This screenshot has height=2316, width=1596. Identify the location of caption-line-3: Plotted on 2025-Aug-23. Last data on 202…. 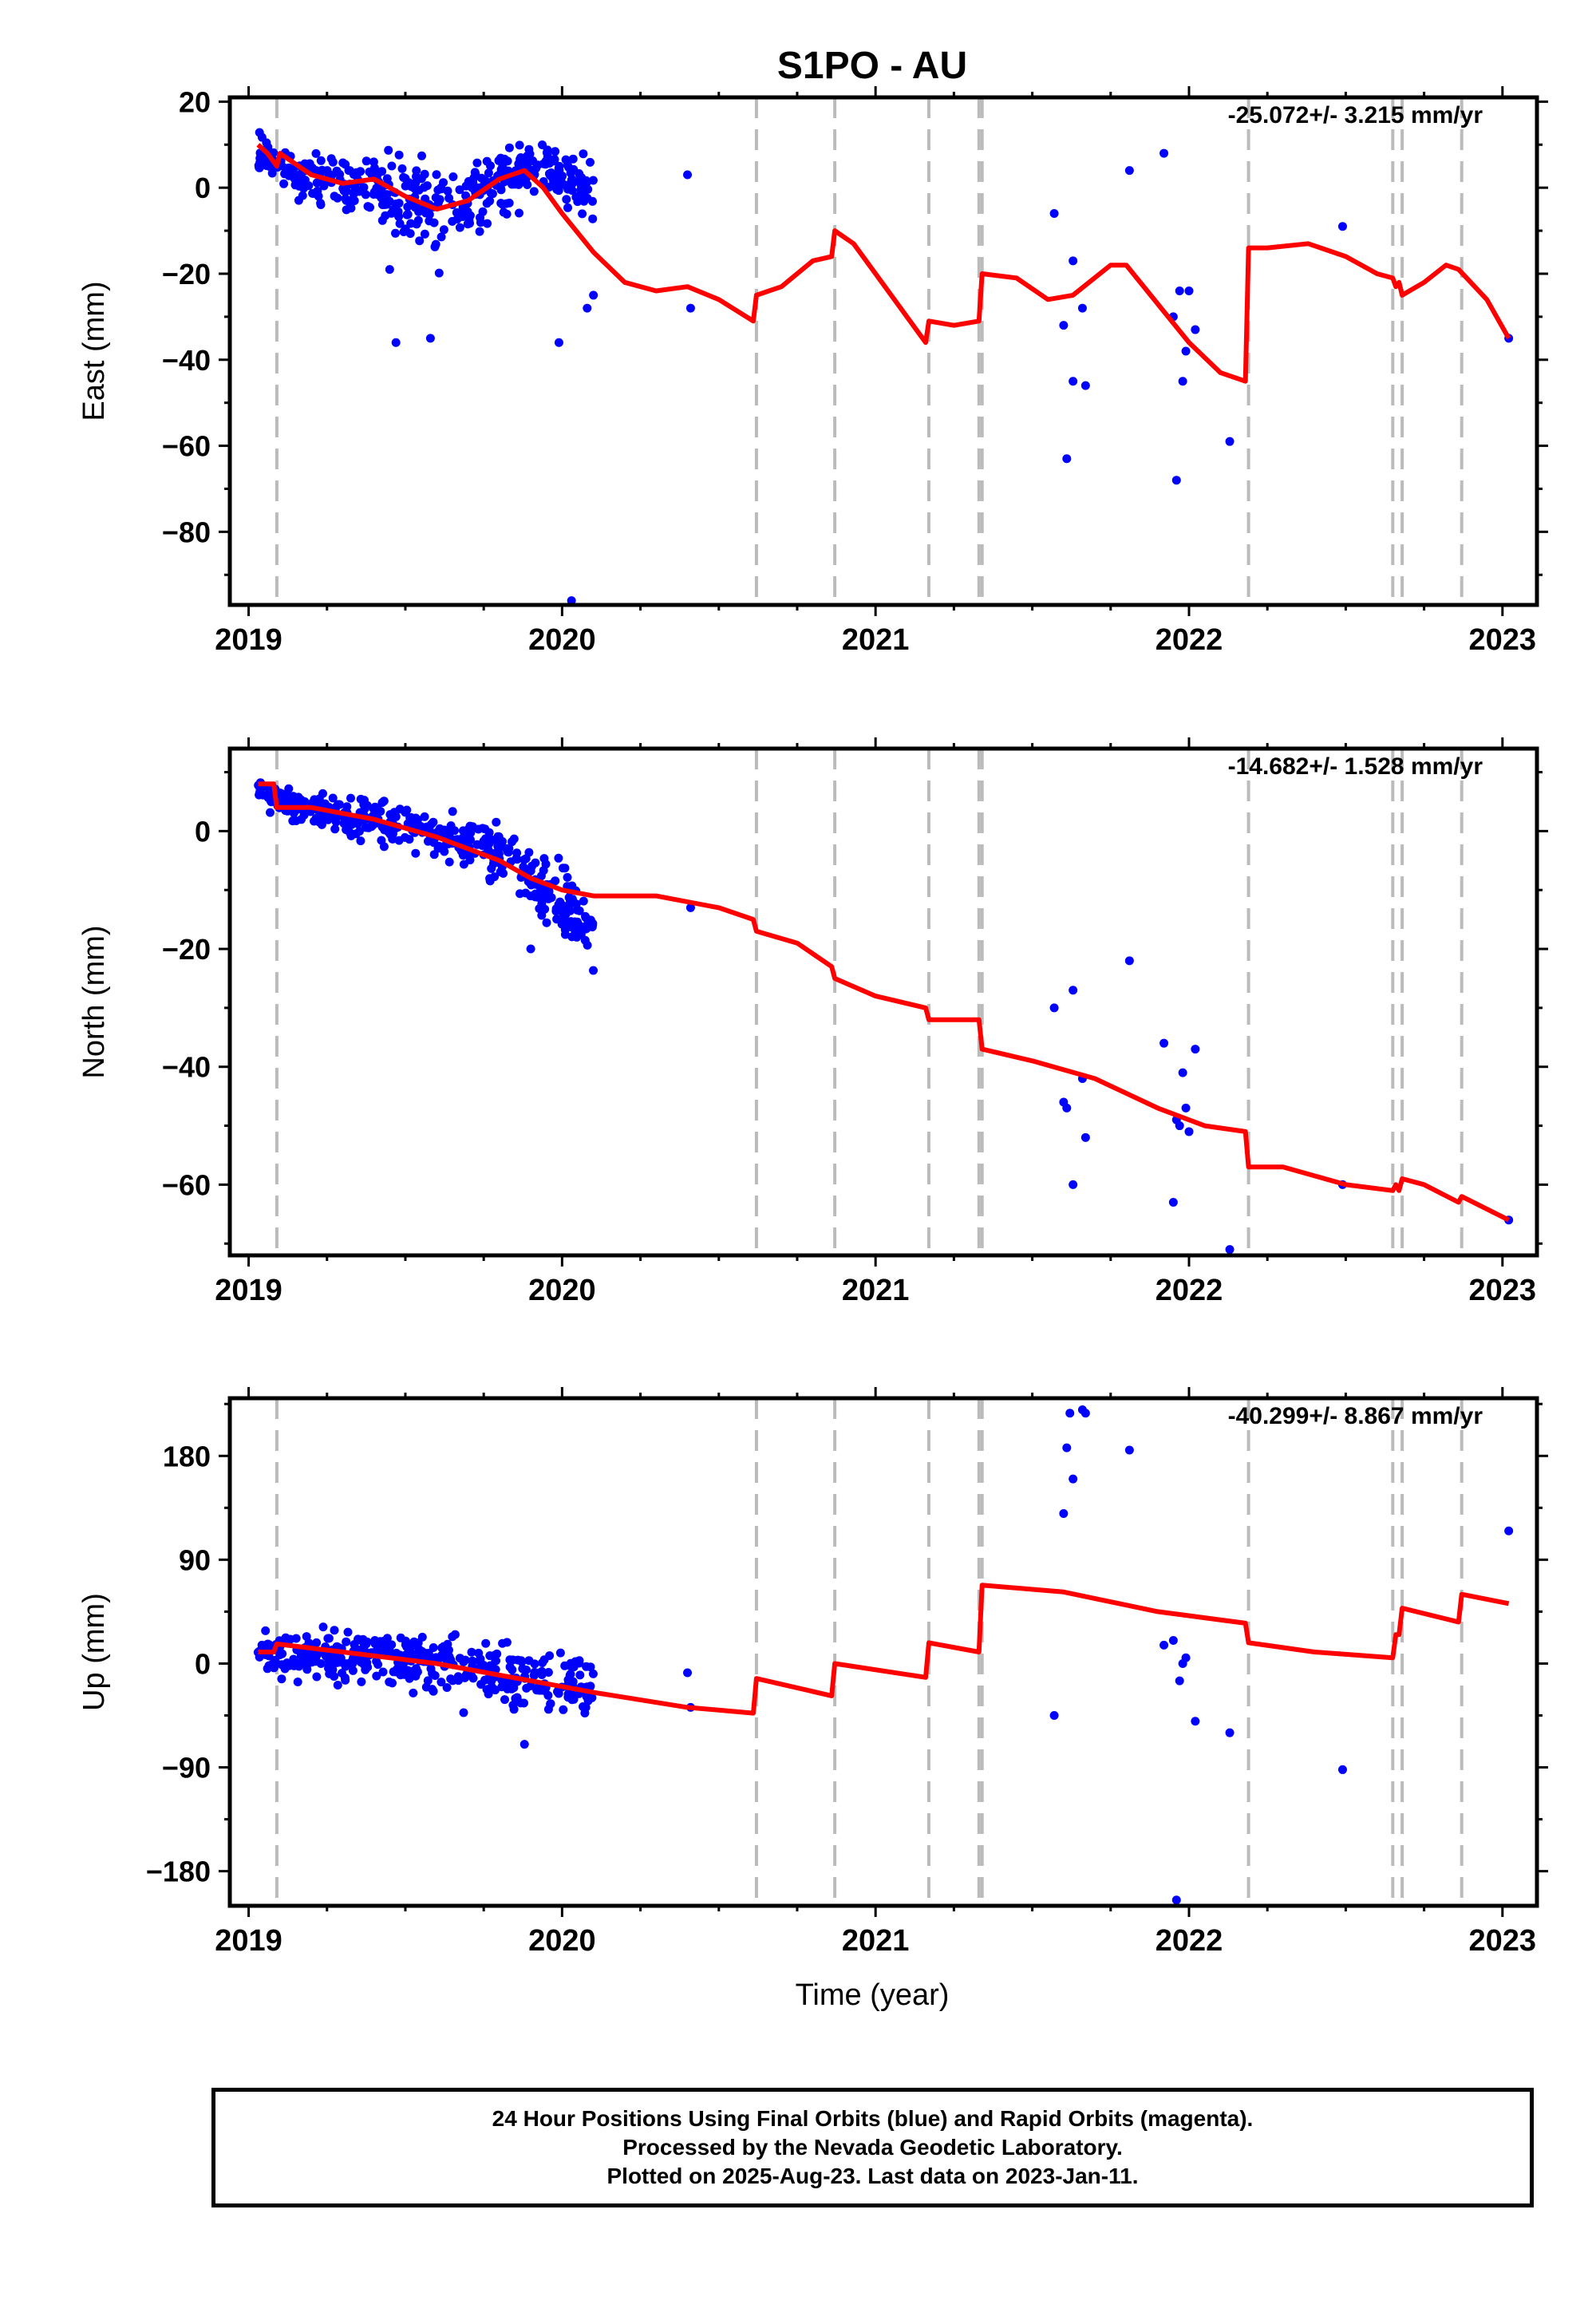
(873, 2176).